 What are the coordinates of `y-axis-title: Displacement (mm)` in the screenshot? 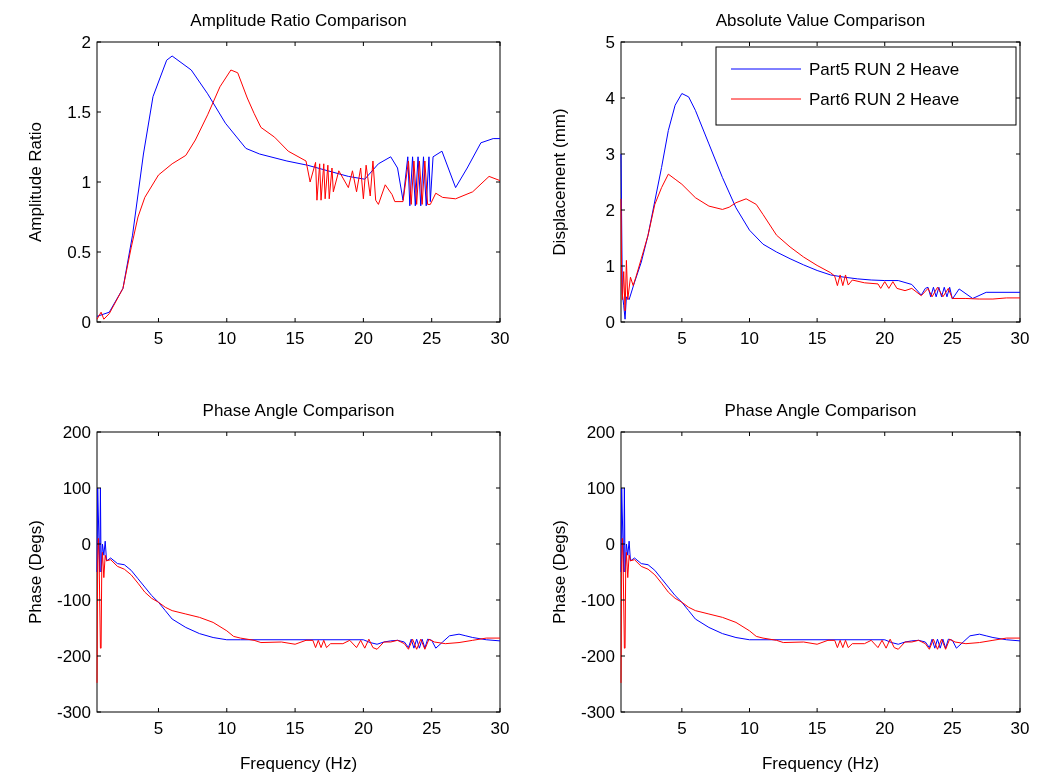 It's located at (559, 182).